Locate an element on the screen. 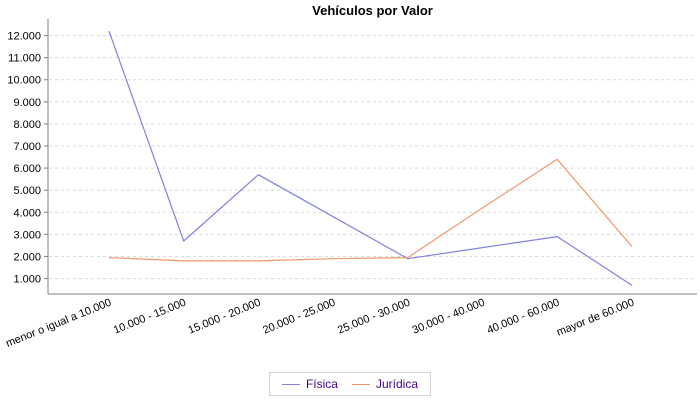 Image resolution: width=700 pixels, height=400 pixels. y-tick-label: 6.000 is located at coordinates (27, 169).